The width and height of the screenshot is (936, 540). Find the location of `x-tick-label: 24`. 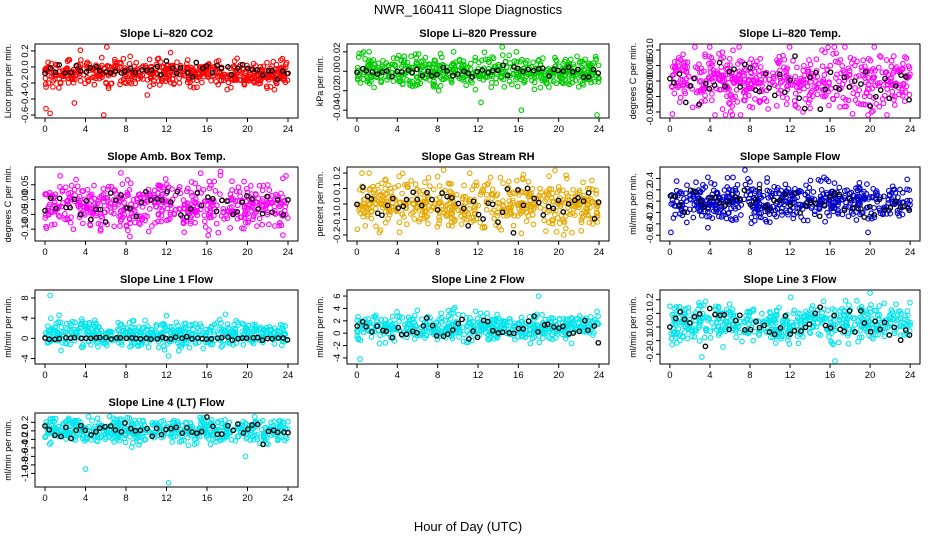

x-tick-label: 24 is located at coordinates (910, 129).